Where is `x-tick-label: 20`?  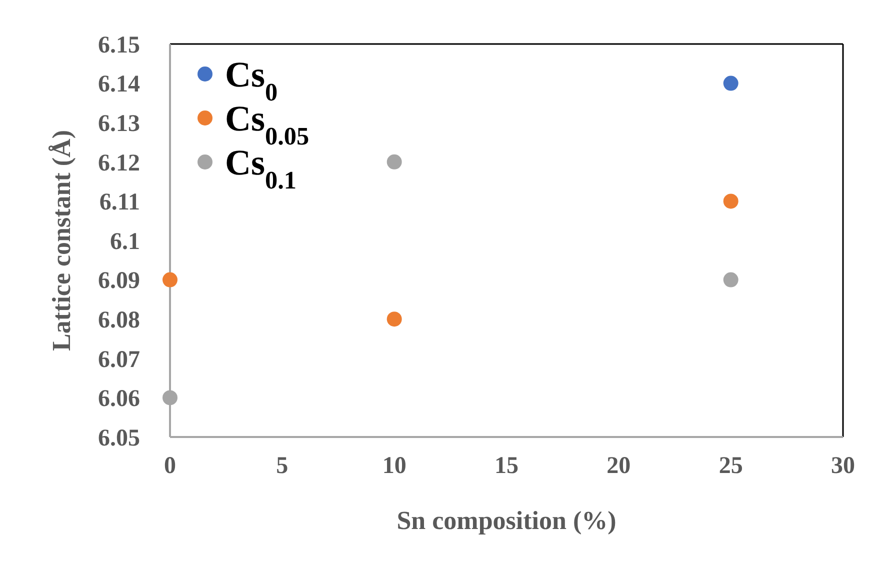 x-tick-label: 20 is located at coordinates (618, 466).